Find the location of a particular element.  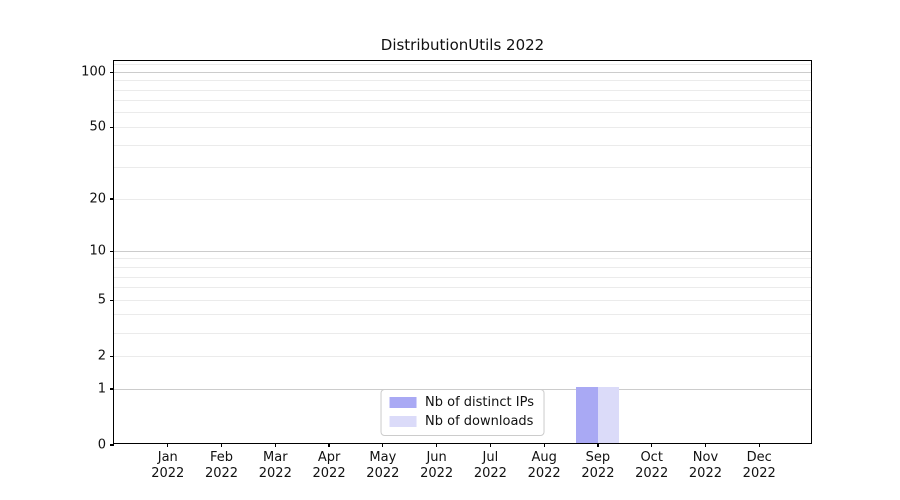

x-tick-label-mar: Mar 2022 is located at coordinates (275, 465).